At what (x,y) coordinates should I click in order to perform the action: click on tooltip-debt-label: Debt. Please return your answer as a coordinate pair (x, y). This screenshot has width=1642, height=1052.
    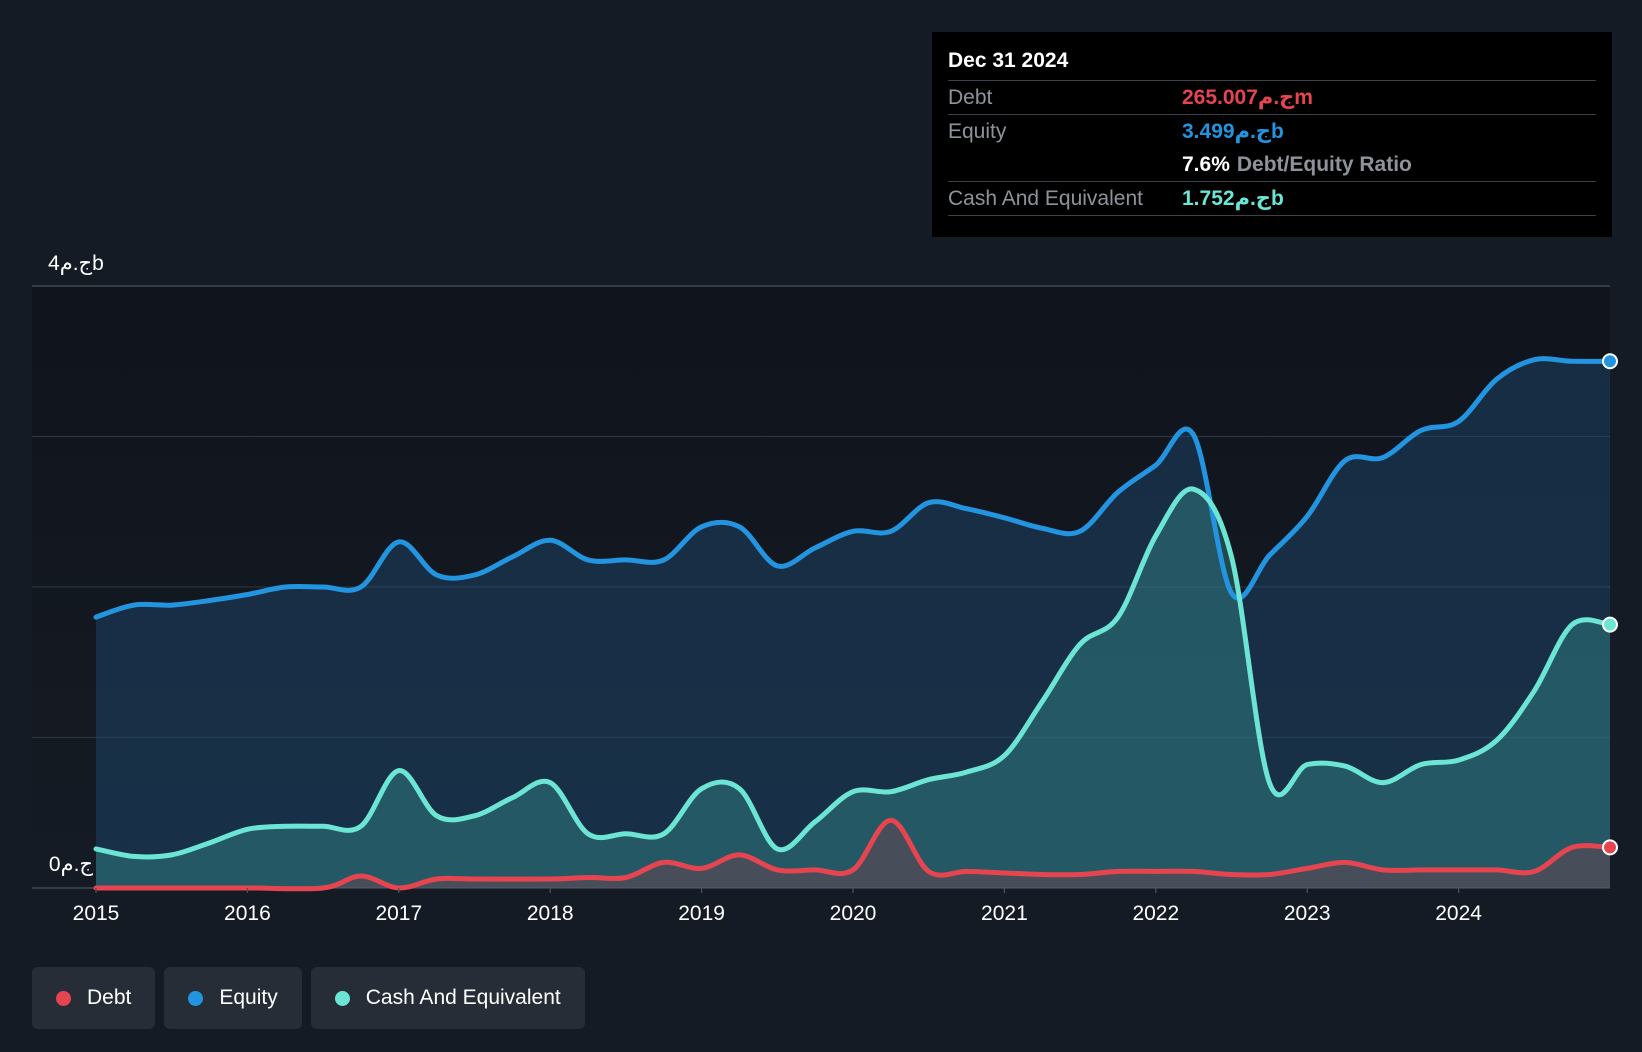
    Looking at the image, I should click on (970, 97).